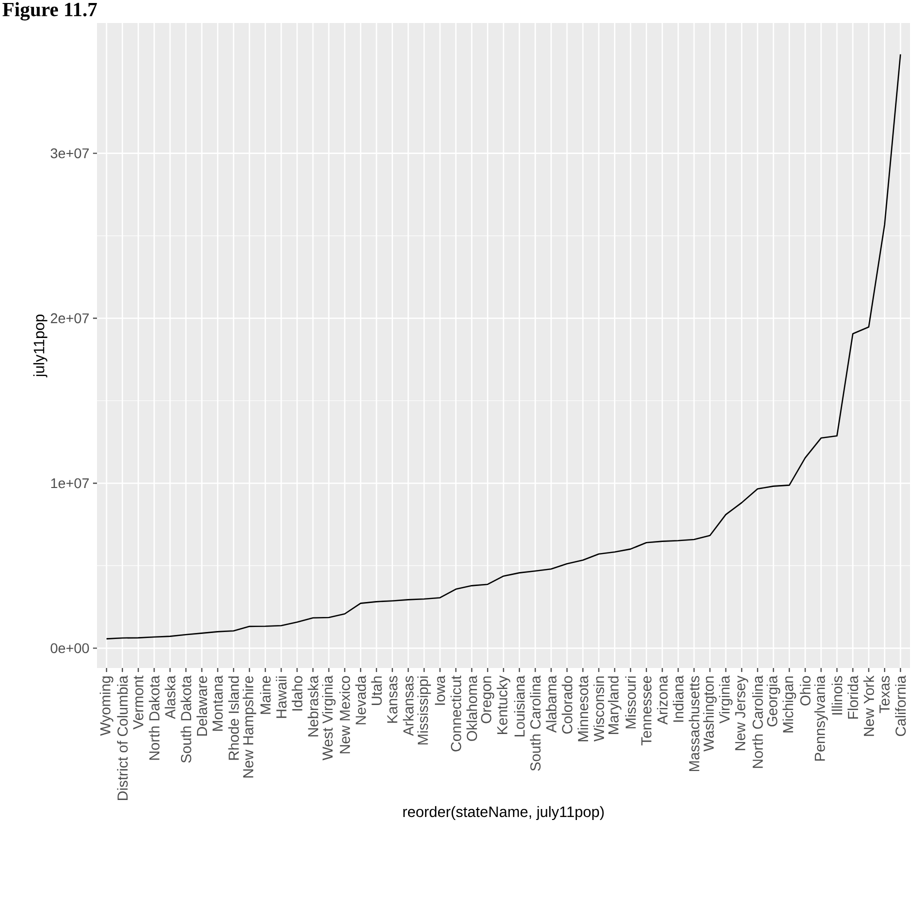 The height and width of the screenshot is (905, 916). I want to click on x-tick-label: Tennessee, so click(646, 711).